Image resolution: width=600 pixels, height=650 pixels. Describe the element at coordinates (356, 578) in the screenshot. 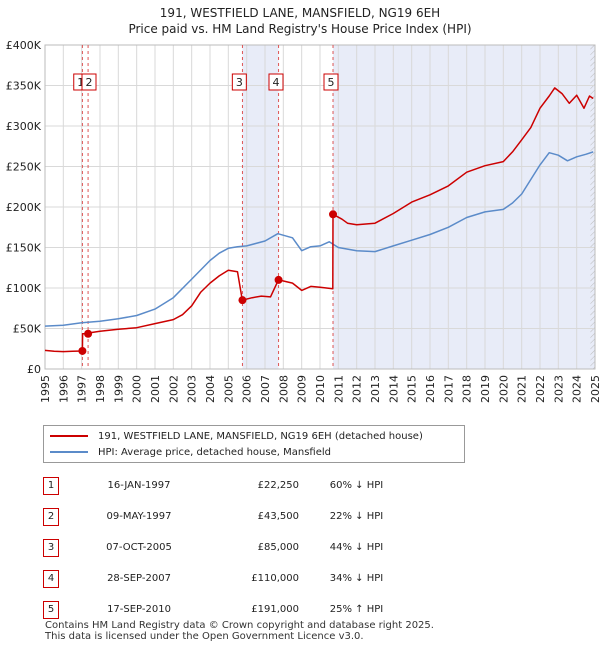

I see `sale-hpi-diff: 34% ↓ HPI` at that location.